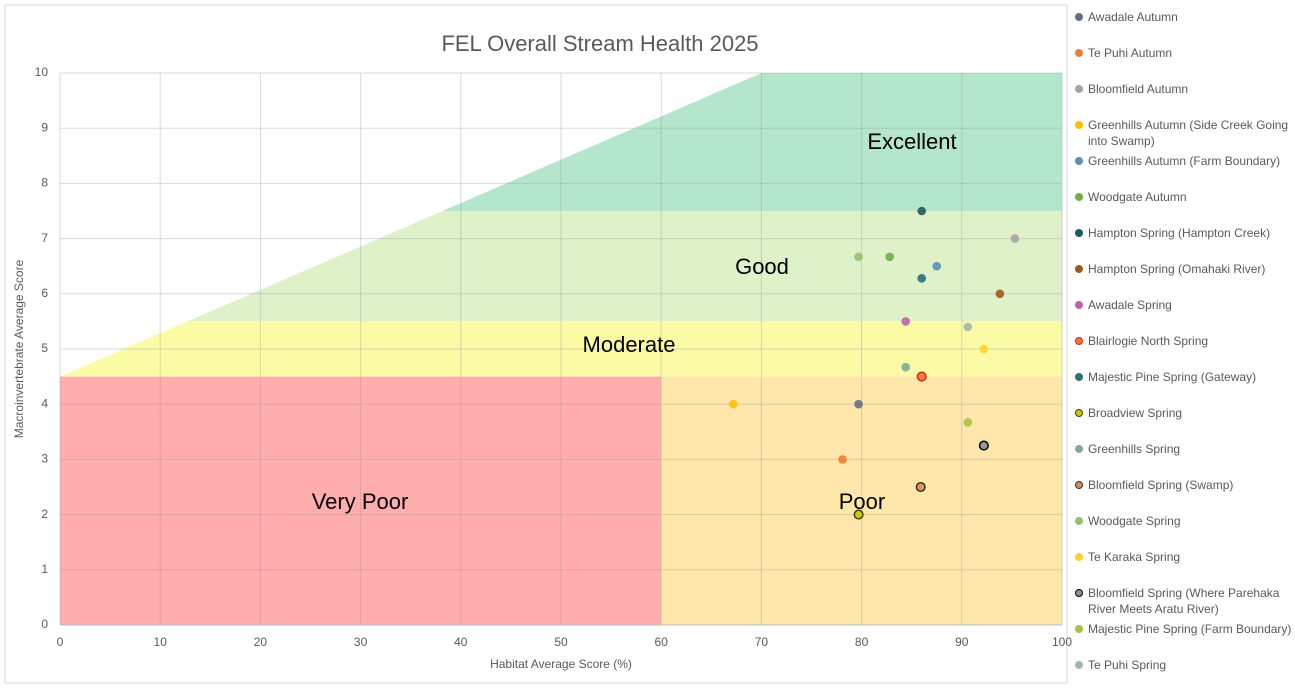  I want to click on y-tick-label: 3, so click(44, 459).